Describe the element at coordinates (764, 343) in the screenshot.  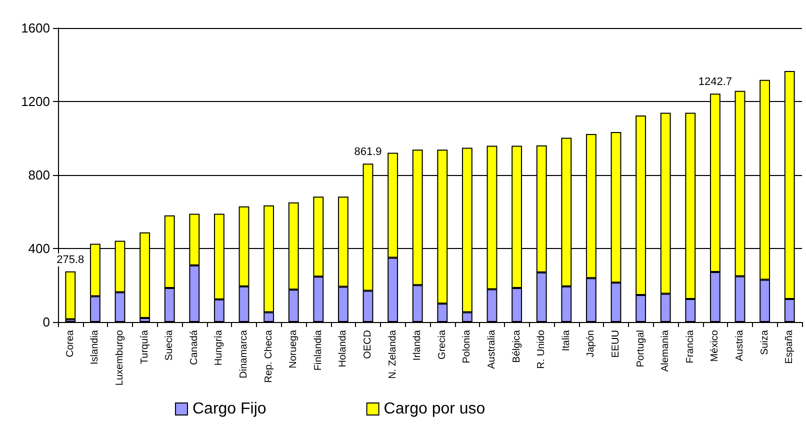
I see `x-tick-label: Suiza` at that location.